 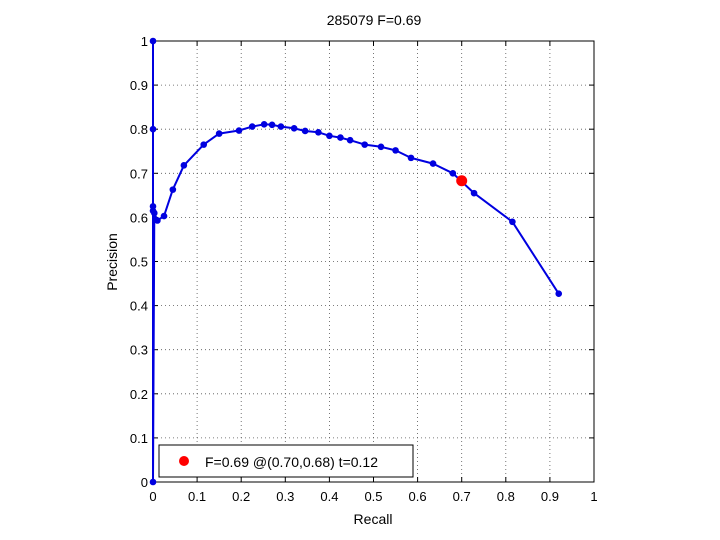 I want to click on y-axis-label: Precision, so click(x=112, y=262).